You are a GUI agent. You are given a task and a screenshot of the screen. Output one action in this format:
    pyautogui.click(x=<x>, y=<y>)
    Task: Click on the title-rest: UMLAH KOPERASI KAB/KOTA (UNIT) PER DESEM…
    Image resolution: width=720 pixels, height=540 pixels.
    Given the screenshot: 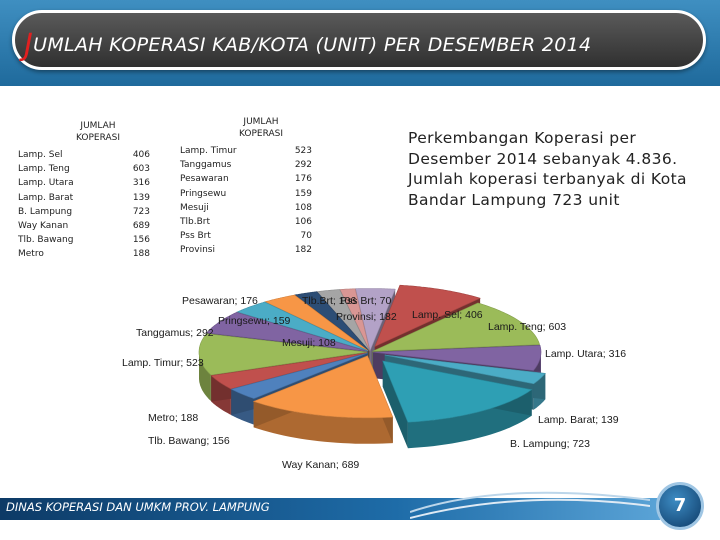 What is the action you would take?
    pyautogui.click(x=312, y=45)
    